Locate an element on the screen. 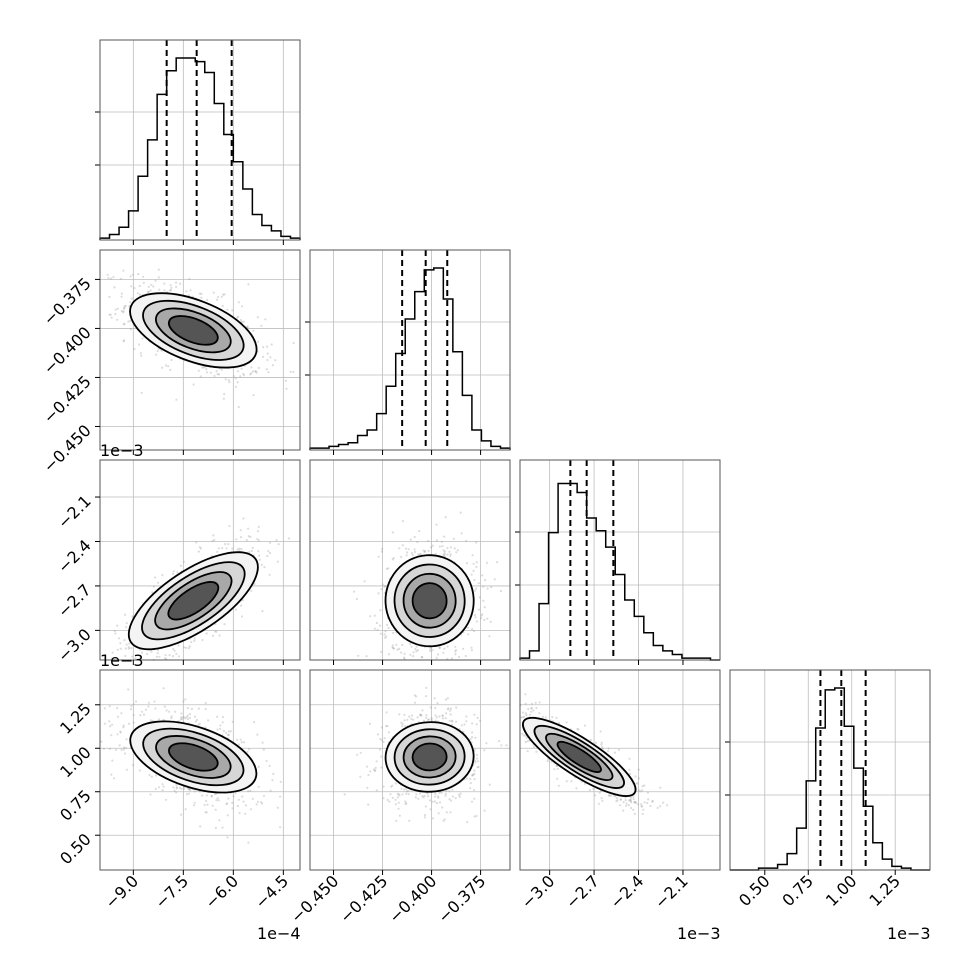 Image resolution: width=970 pixels, height=970 pixels. y-tick-label: 0.50 is located at coordinates (75, 849).